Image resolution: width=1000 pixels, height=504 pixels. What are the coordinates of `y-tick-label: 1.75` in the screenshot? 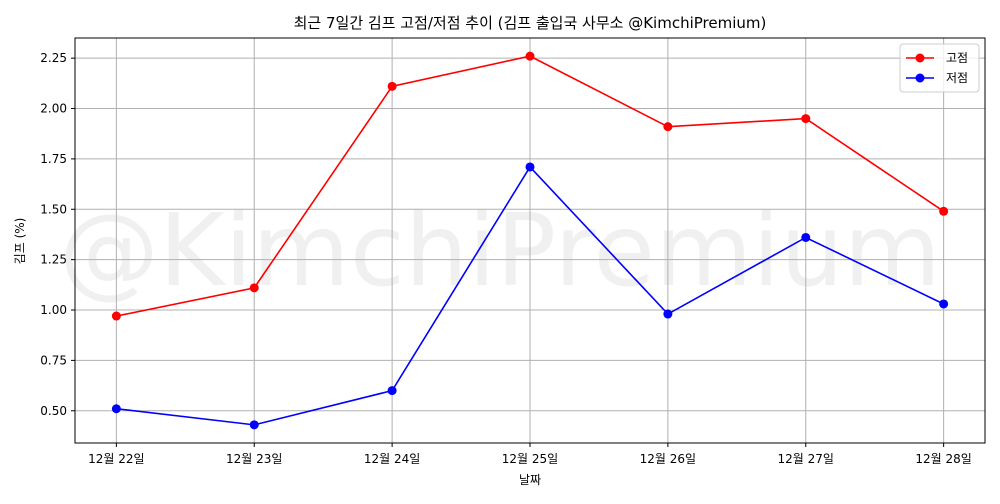 It's located at (53, 159).